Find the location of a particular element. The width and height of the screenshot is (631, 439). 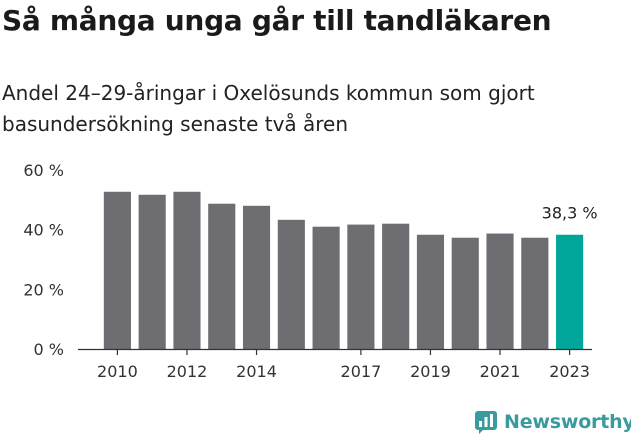

x-tick-label: 2019 is located at coordinates (430, 371).